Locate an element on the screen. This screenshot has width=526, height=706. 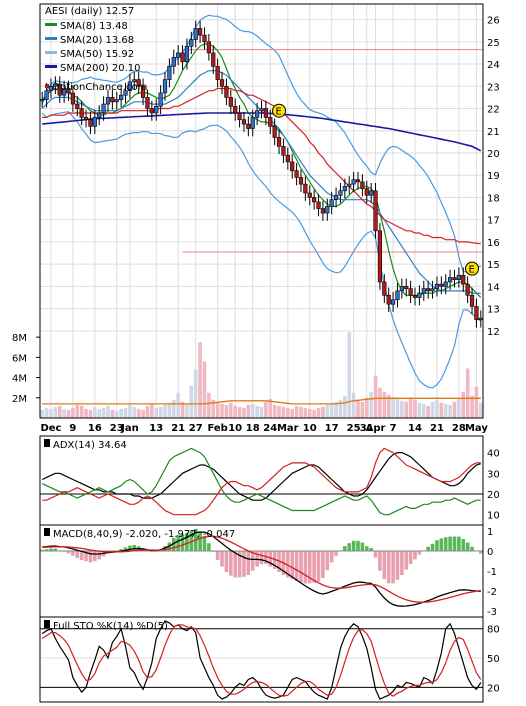
volume-average-line is located at coordinates (261, 401).